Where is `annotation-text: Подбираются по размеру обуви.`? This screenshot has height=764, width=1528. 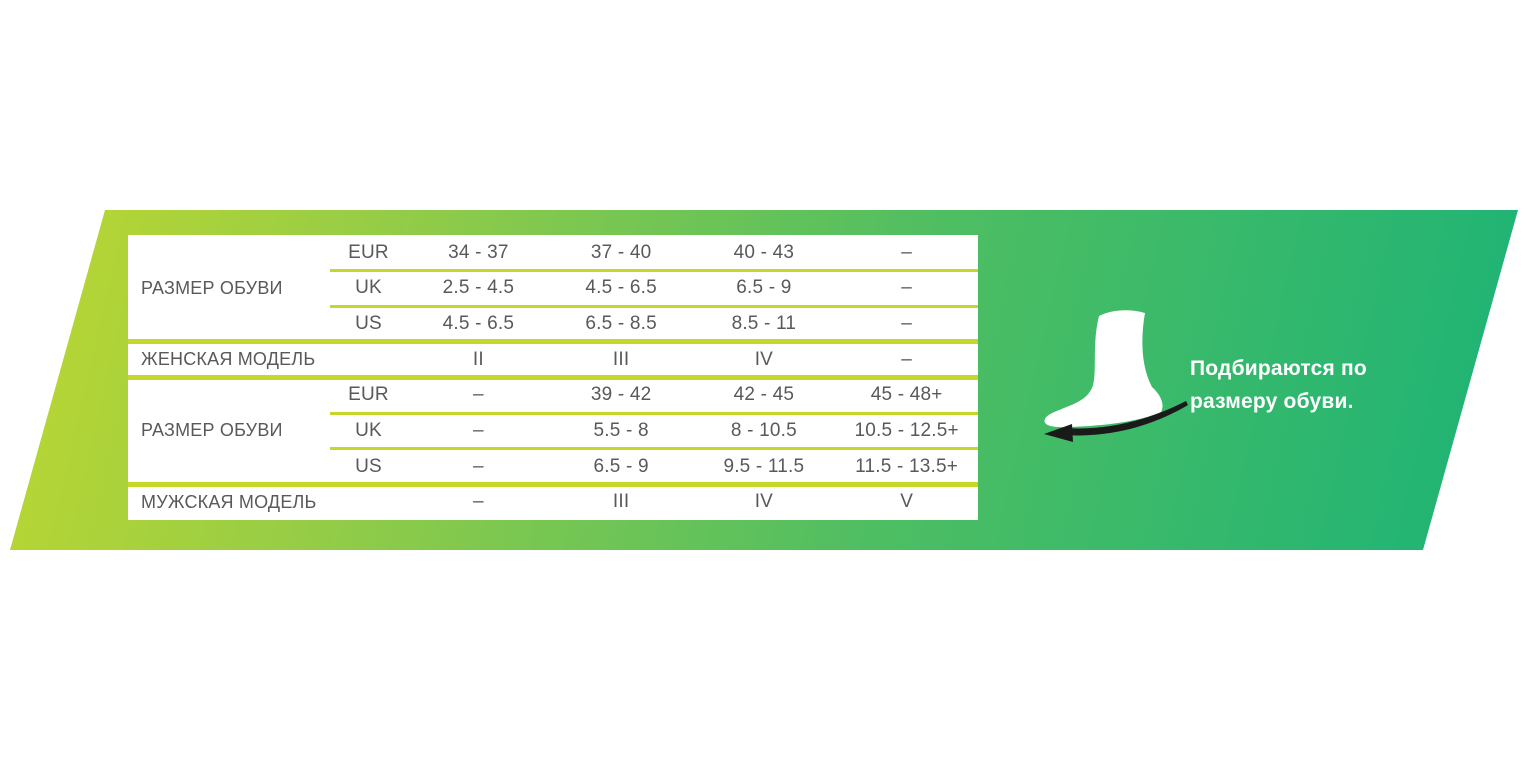 annotation-text: Подбираются по размеру обуви. is located at coordinates (1278, 385).